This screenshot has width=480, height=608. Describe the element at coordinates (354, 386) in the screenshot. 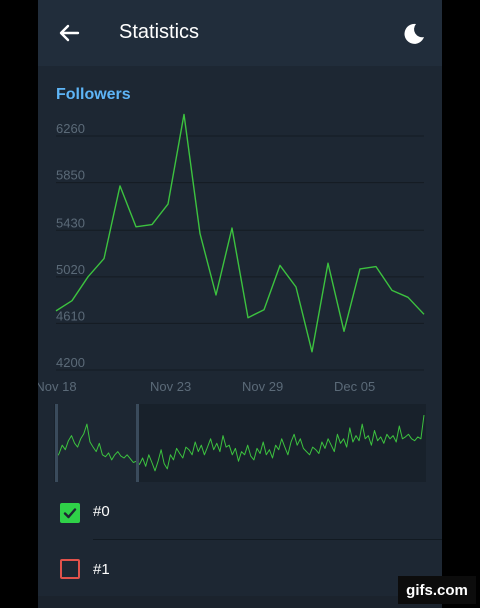

I see `x-tick-label: Dec 05` at that location.